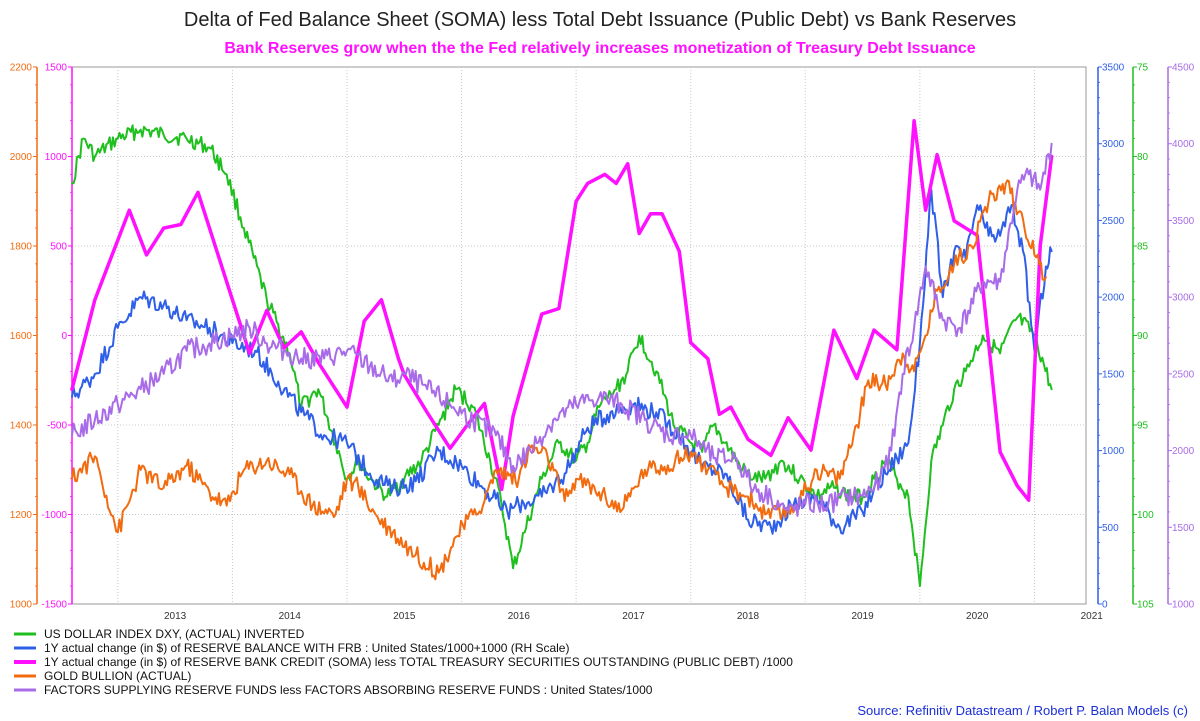  I want to click on factors-axis-tick-label: 1000, so click(1183, 605).